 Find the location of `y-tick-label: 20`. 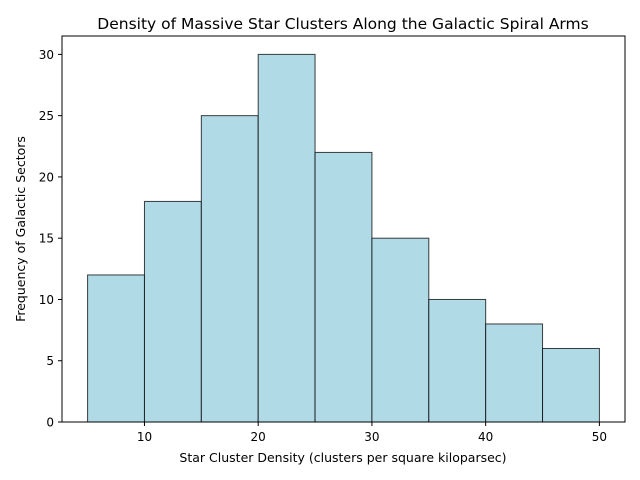

y-tick-label: 20 is located at coordinates (46, 177).